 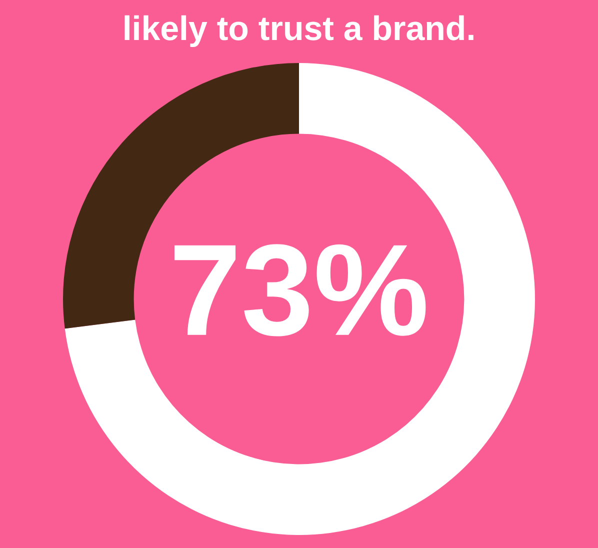 I want to click on data-label: 73%, so click(x=299, y=289).